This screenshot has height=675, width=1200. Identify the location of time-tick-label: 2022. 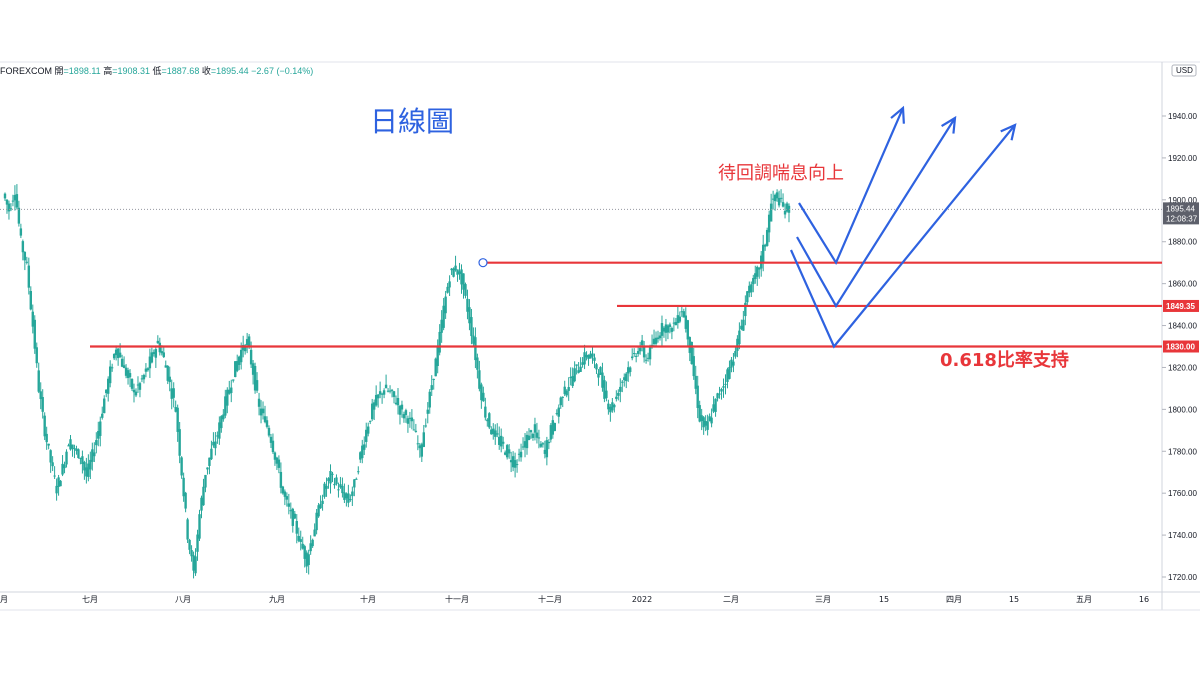
(642, 599).